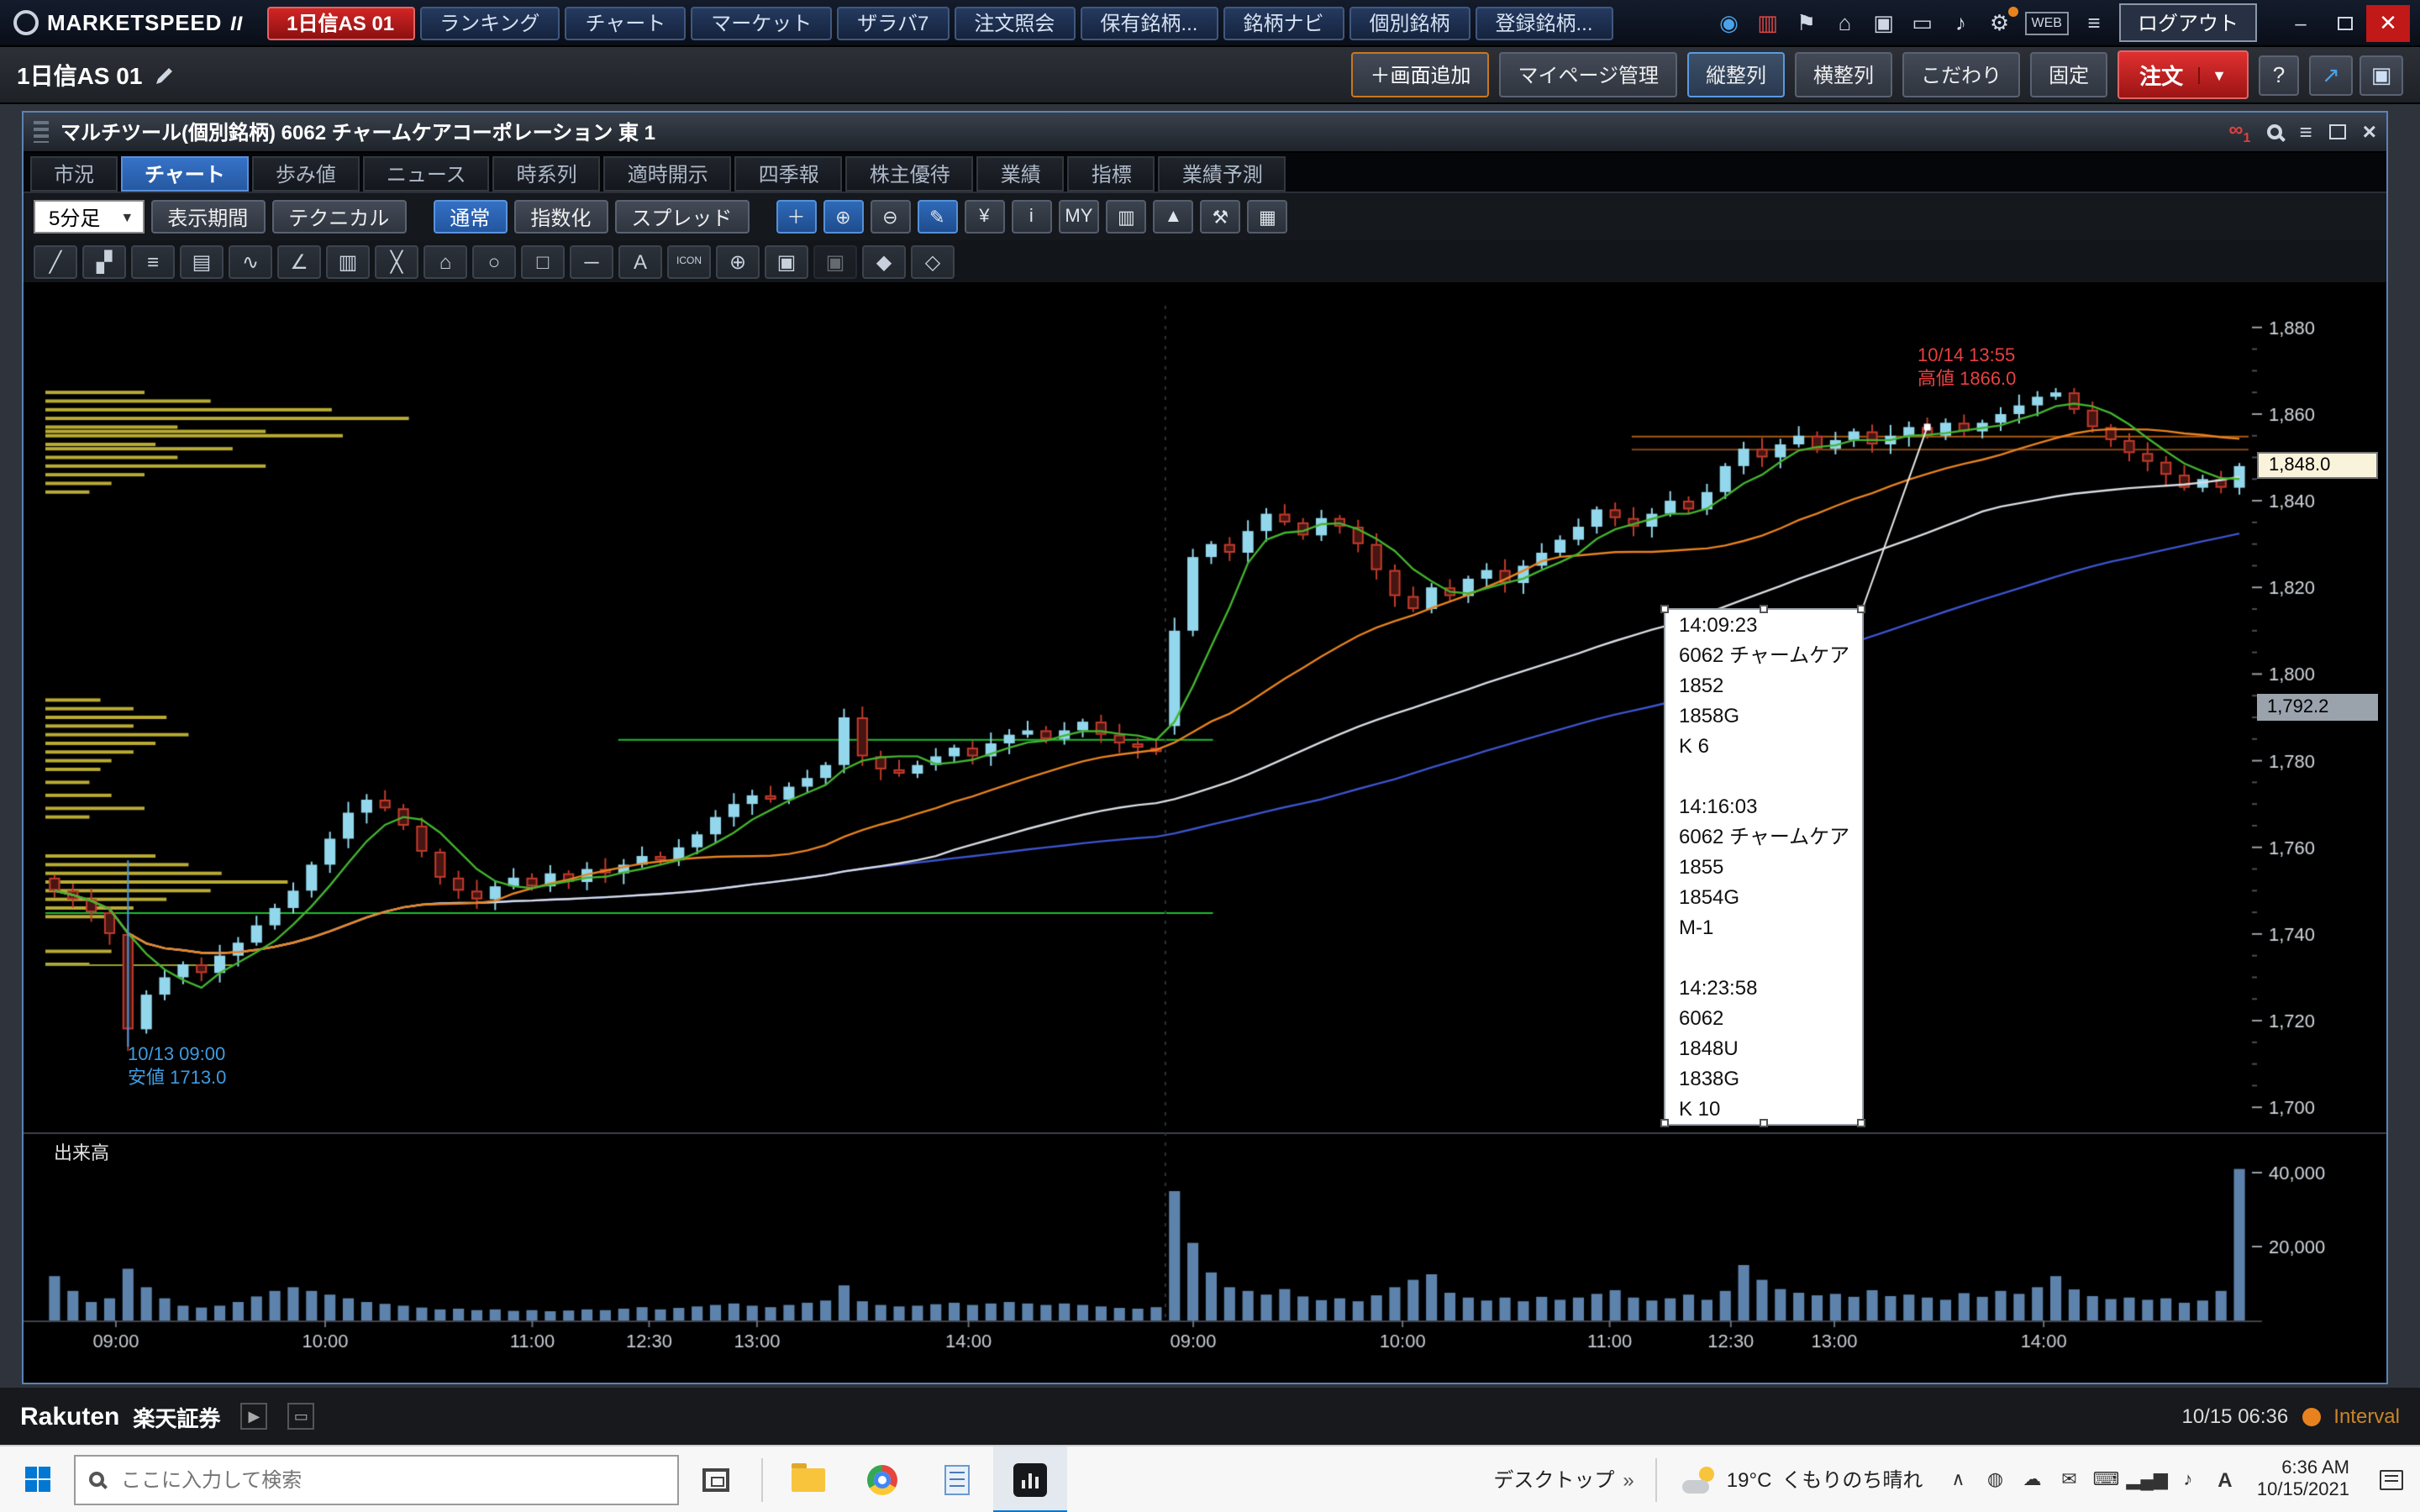 The image size is (2420, 1512). What do you see at coordinates (835, 261) in the screenshot?
I see `paste-drawing-icon: ▣` at bounding box center [835, 261].